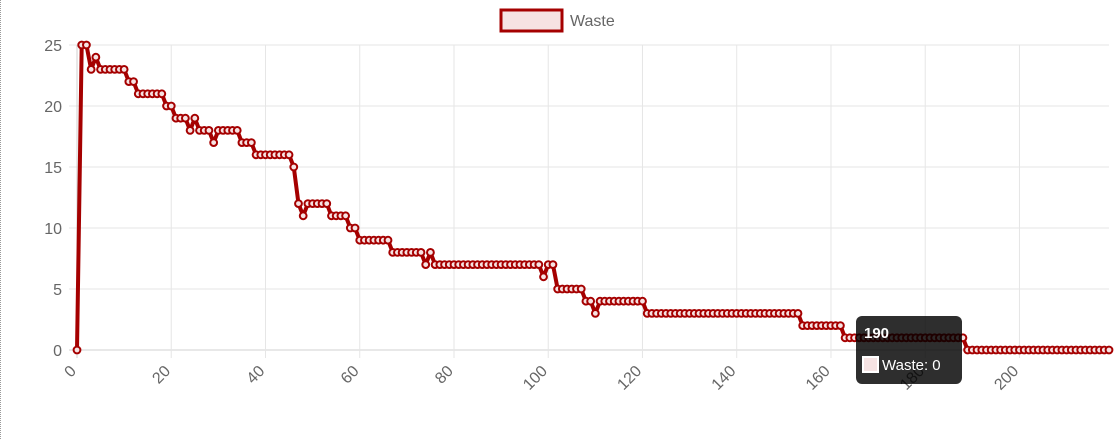  Describe the element at coordinates (444, 375) in the screenshot. I see `x-tick-label: 80` at that location.